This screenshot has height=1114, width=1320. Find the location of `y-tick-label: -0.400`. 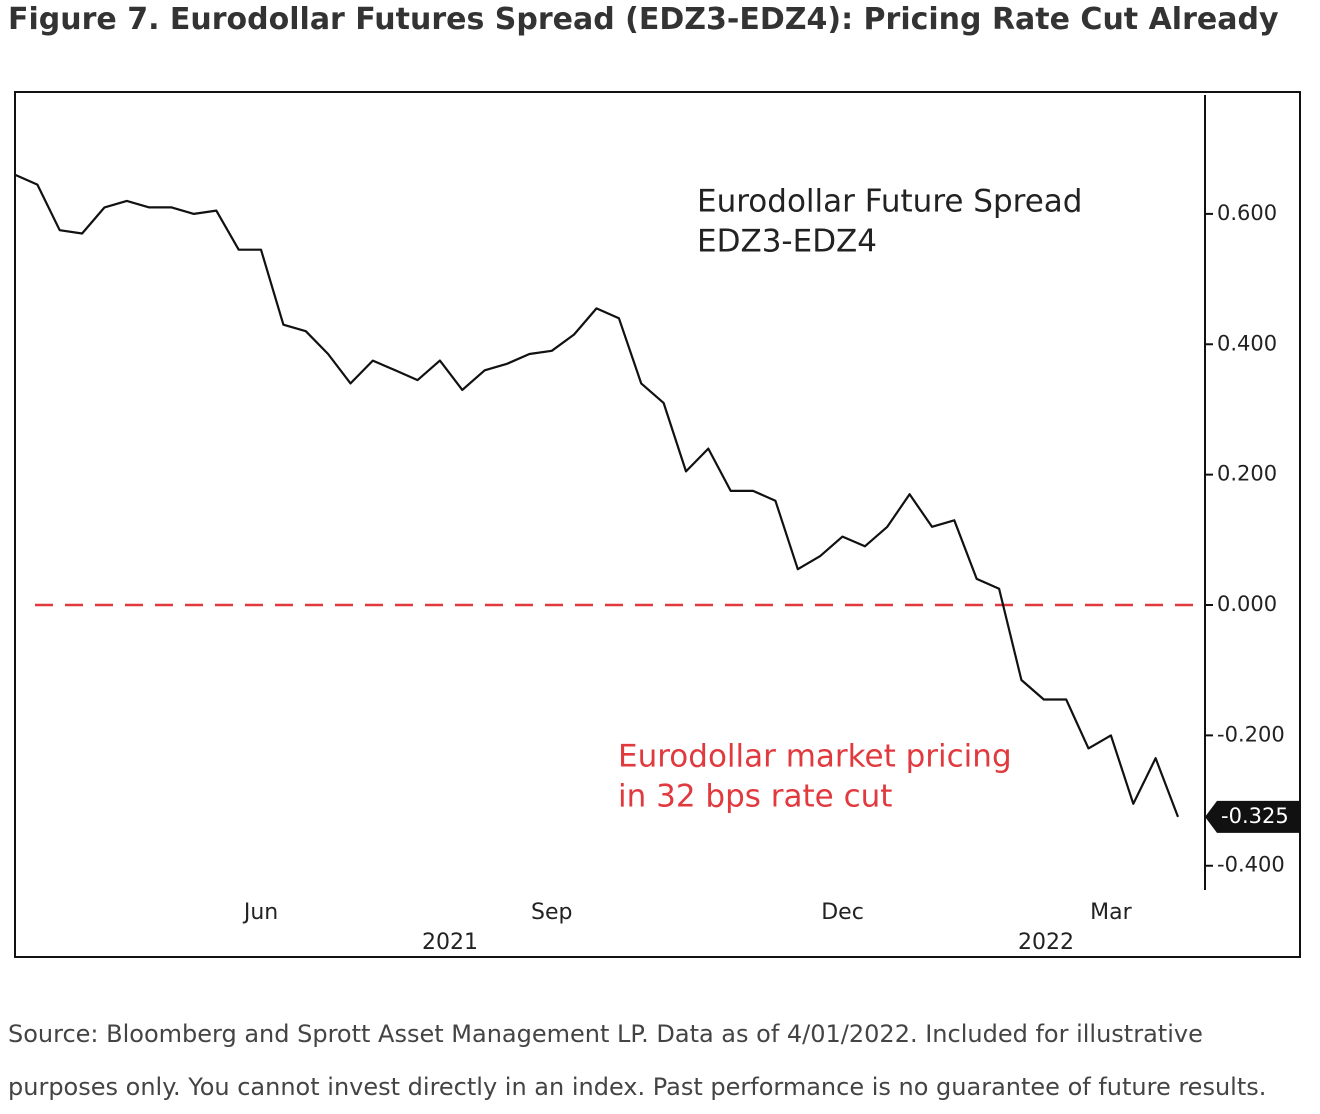

y-tick-label: -0.400 is located at coordinates (1251, 865).